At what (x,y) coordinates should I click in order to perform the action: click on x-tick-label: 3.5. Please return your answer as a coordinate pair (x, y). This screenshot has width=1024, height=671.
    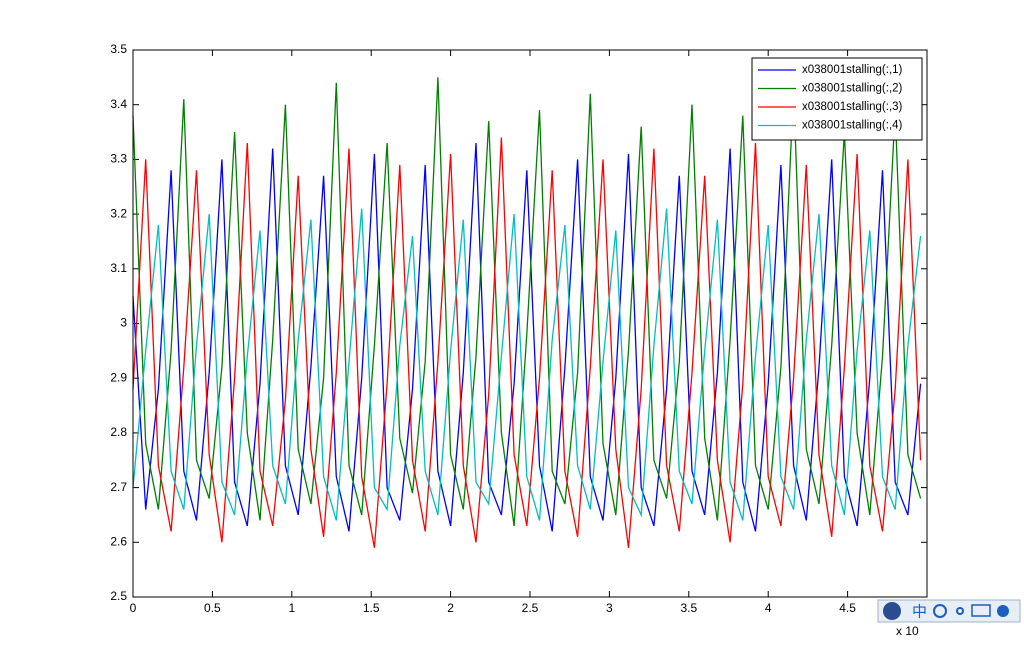
    Looking at the image, I should click on (688, 608).